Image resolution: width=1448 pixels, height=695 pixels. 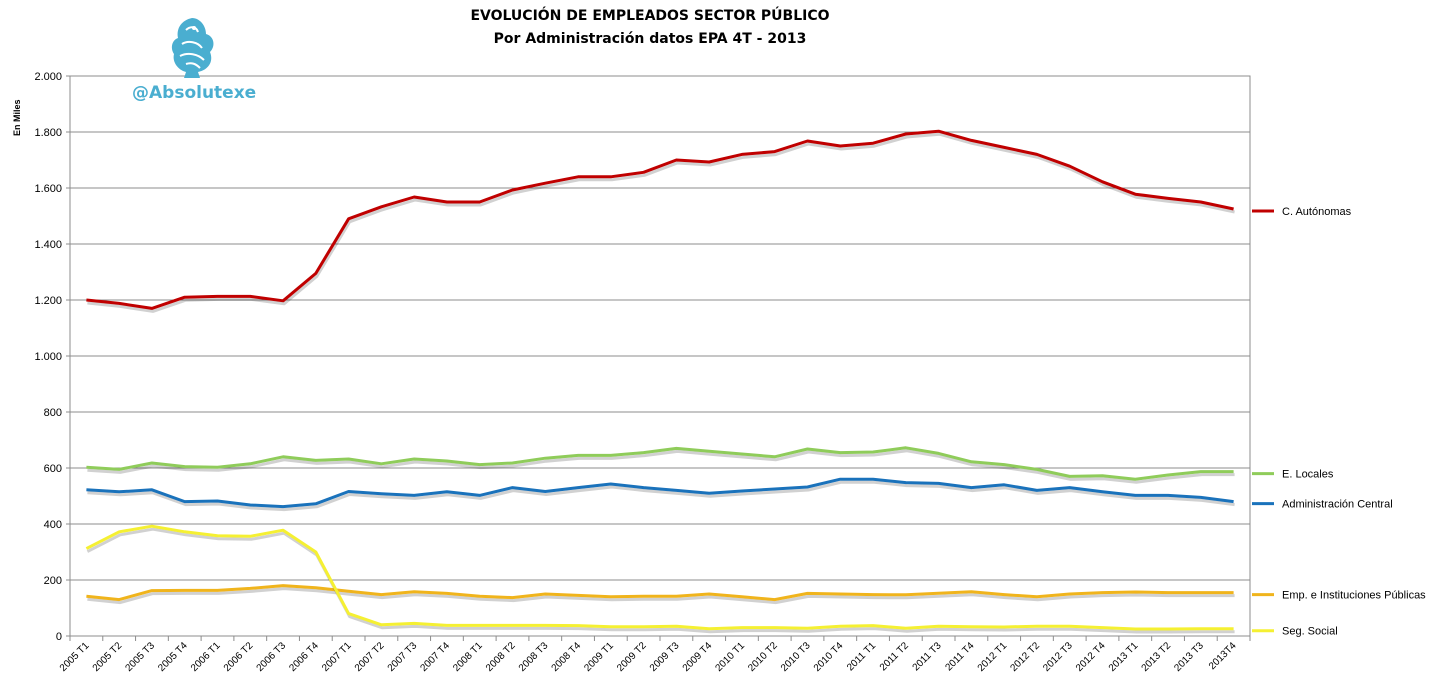 I want to click on x-tick-label: 2008 T2, so click(x=501, y=657).